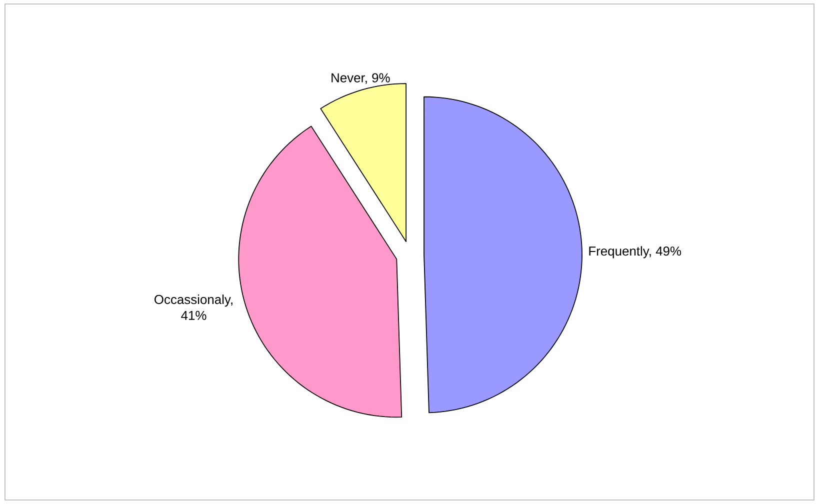  What do you see at coordinates (193, 307) in the screenshot?
I see `slice-label: Occassionaly, 41%` at bounding box center [193, 307].